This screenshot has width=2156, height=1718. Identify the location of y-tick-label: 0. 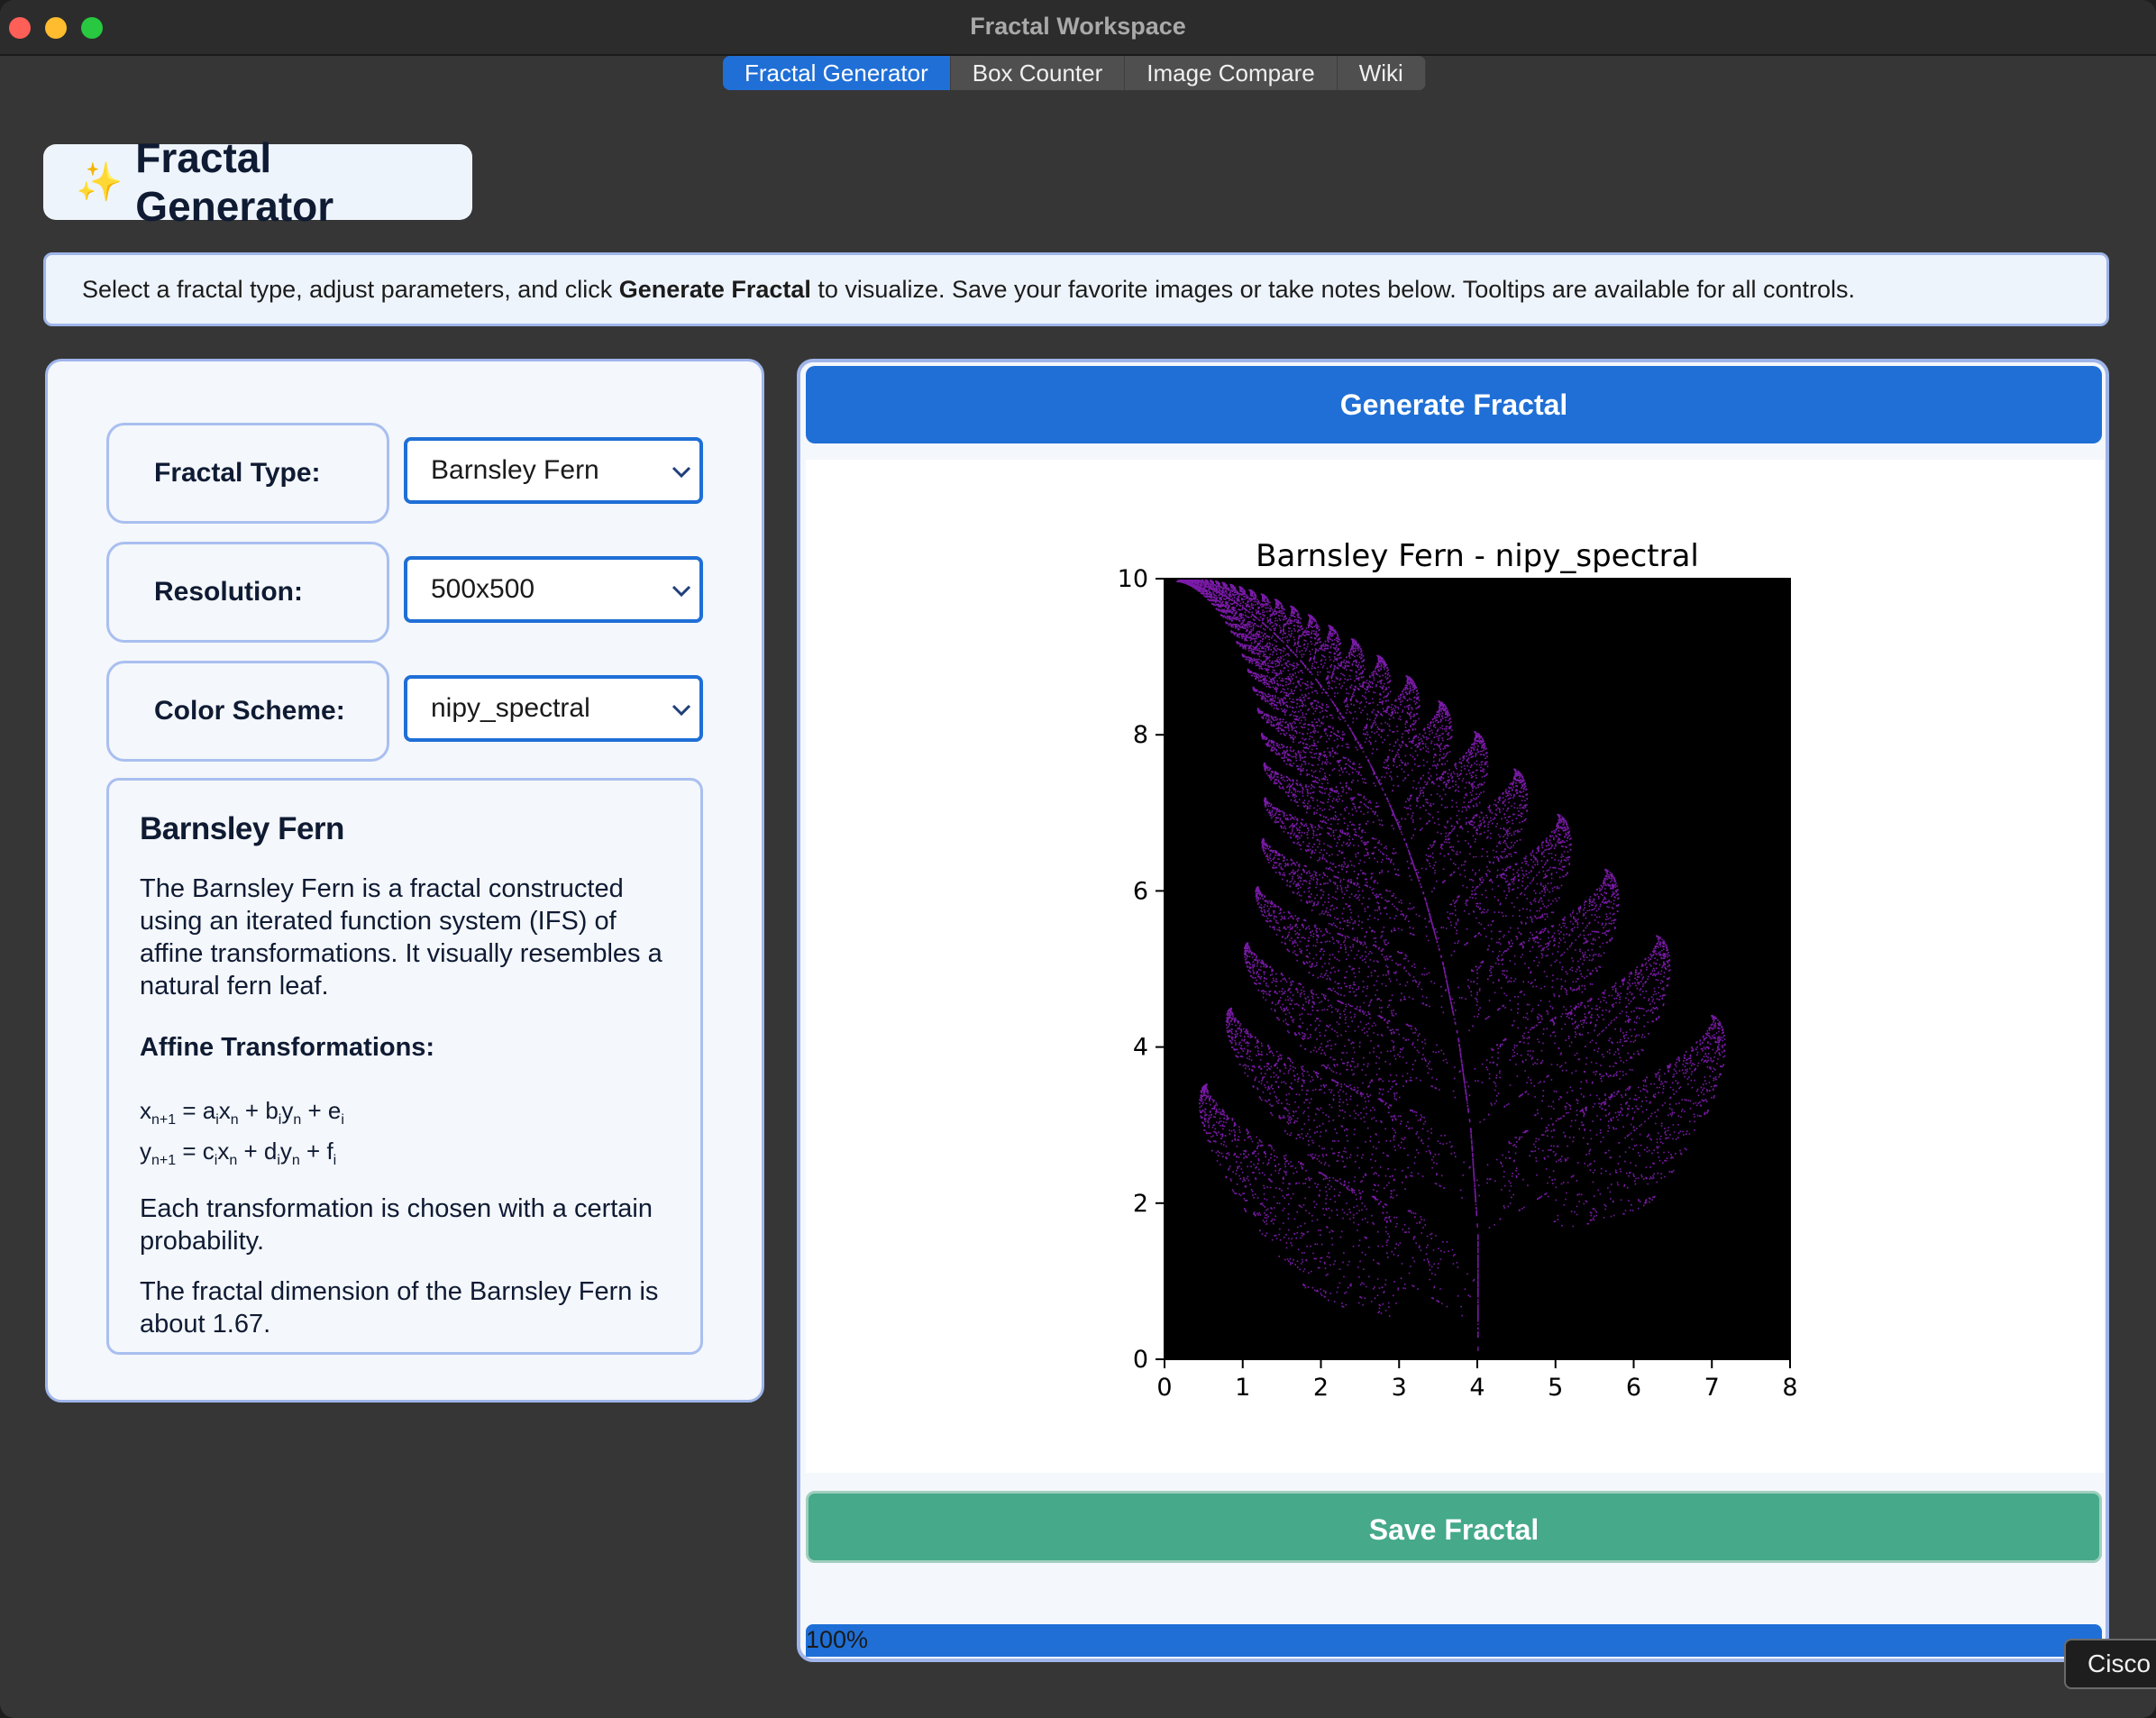
(1140, 1360).